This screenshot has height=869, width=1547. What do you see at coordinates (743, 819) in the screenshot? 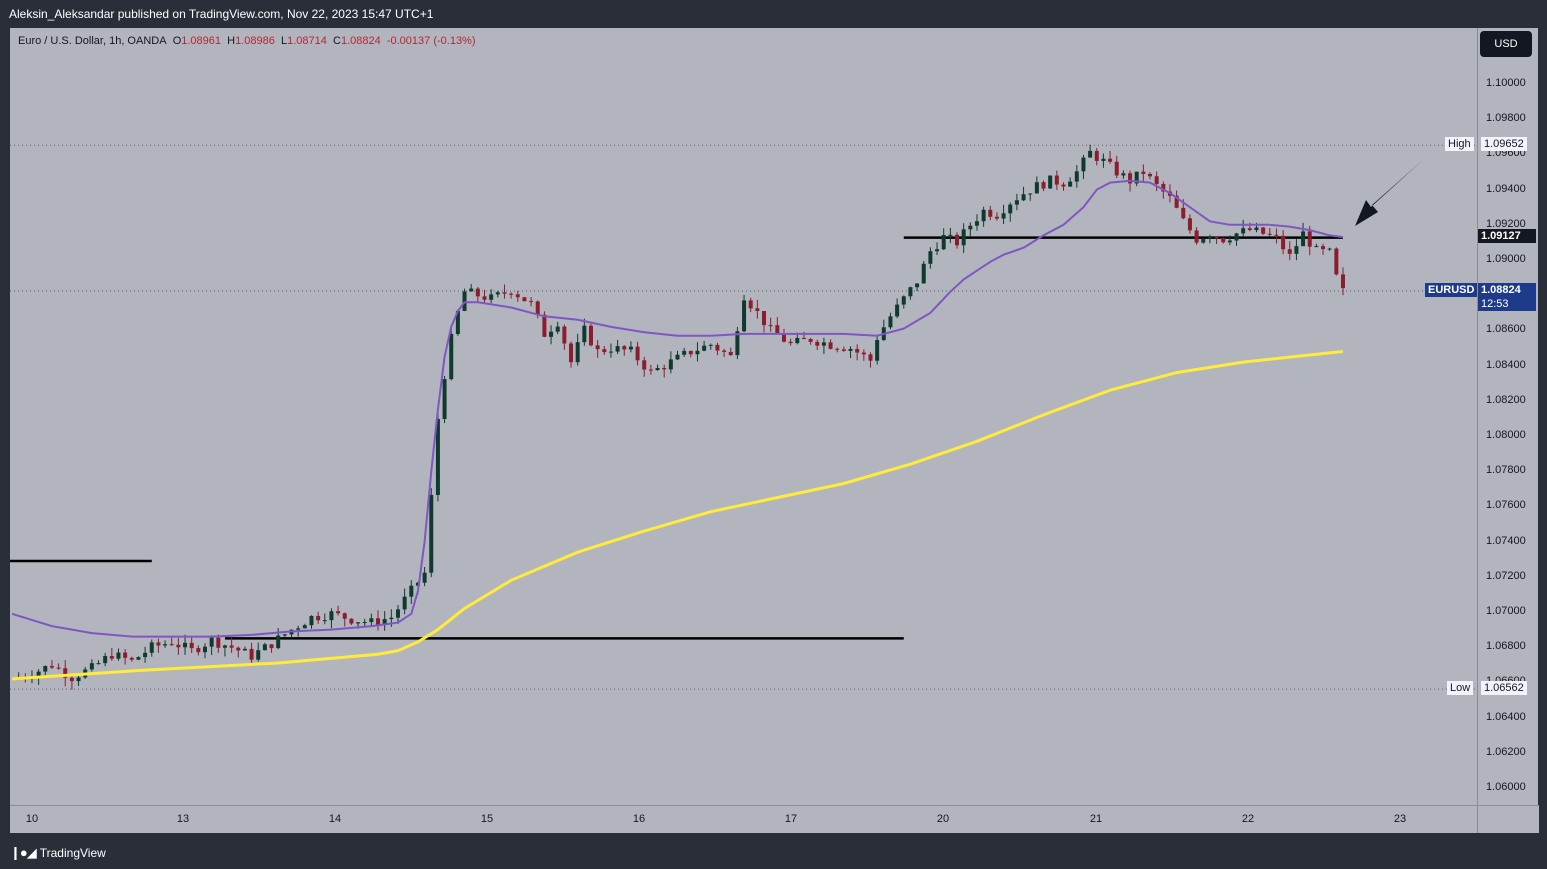
I see `time-axis` at bounding box center [743, 819].